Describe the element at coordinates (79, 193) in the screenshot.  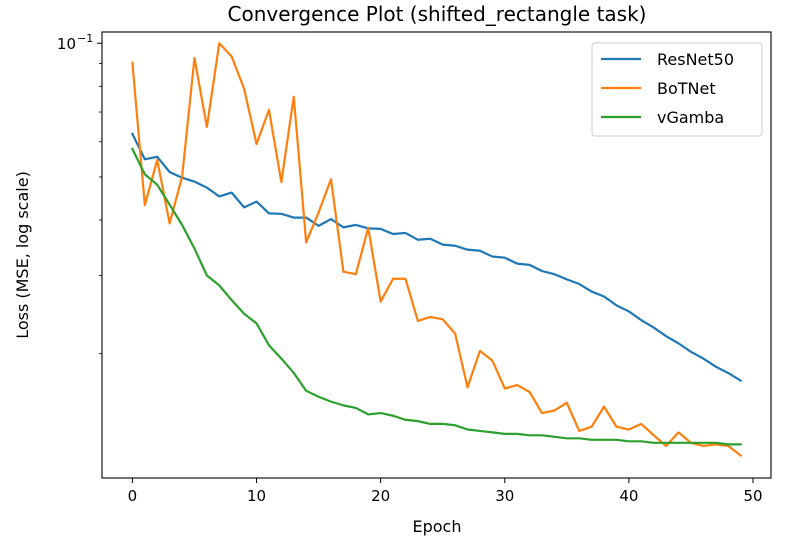
I see `y-axis-ticks: 10 −1` at that location.